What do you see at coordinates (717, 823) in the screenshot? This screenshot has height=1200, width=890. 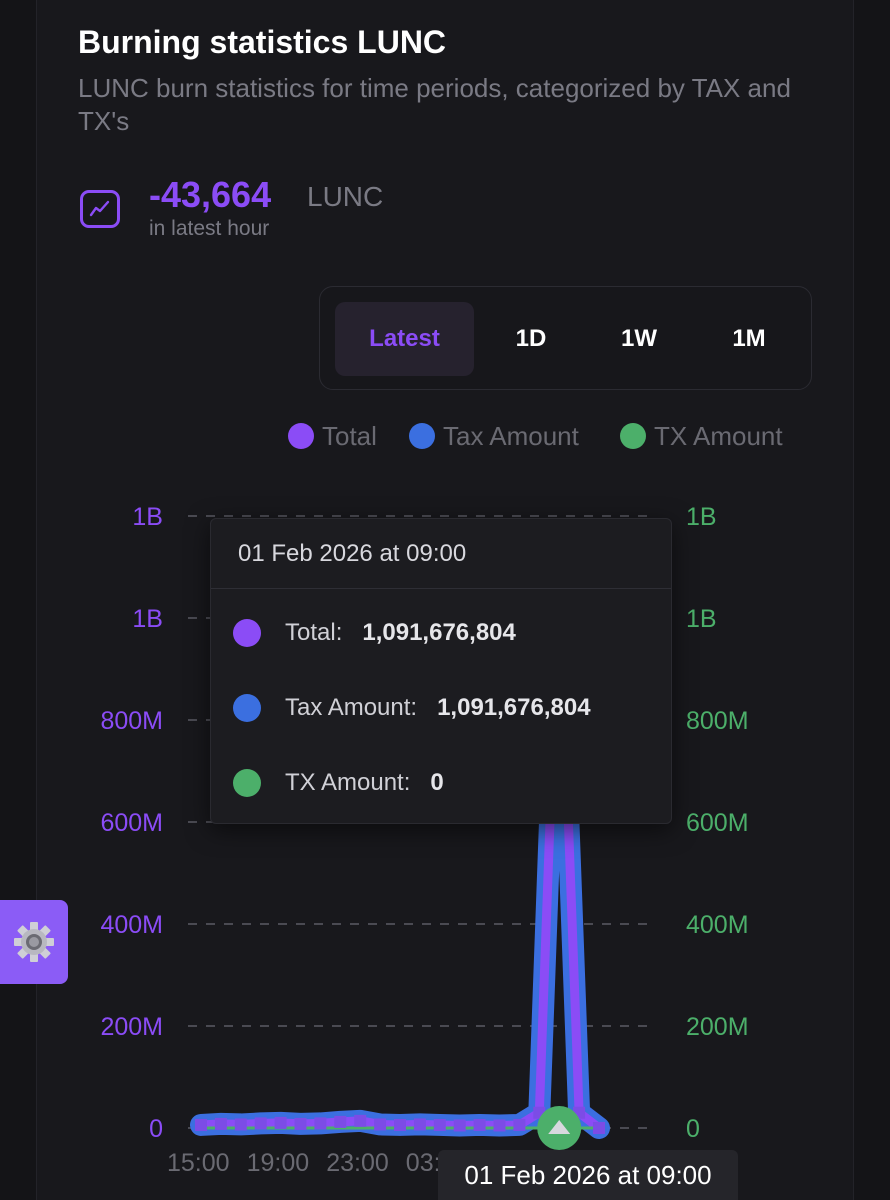 I see `y-right-tick-label: 600M` at bounding box center [717, 823].